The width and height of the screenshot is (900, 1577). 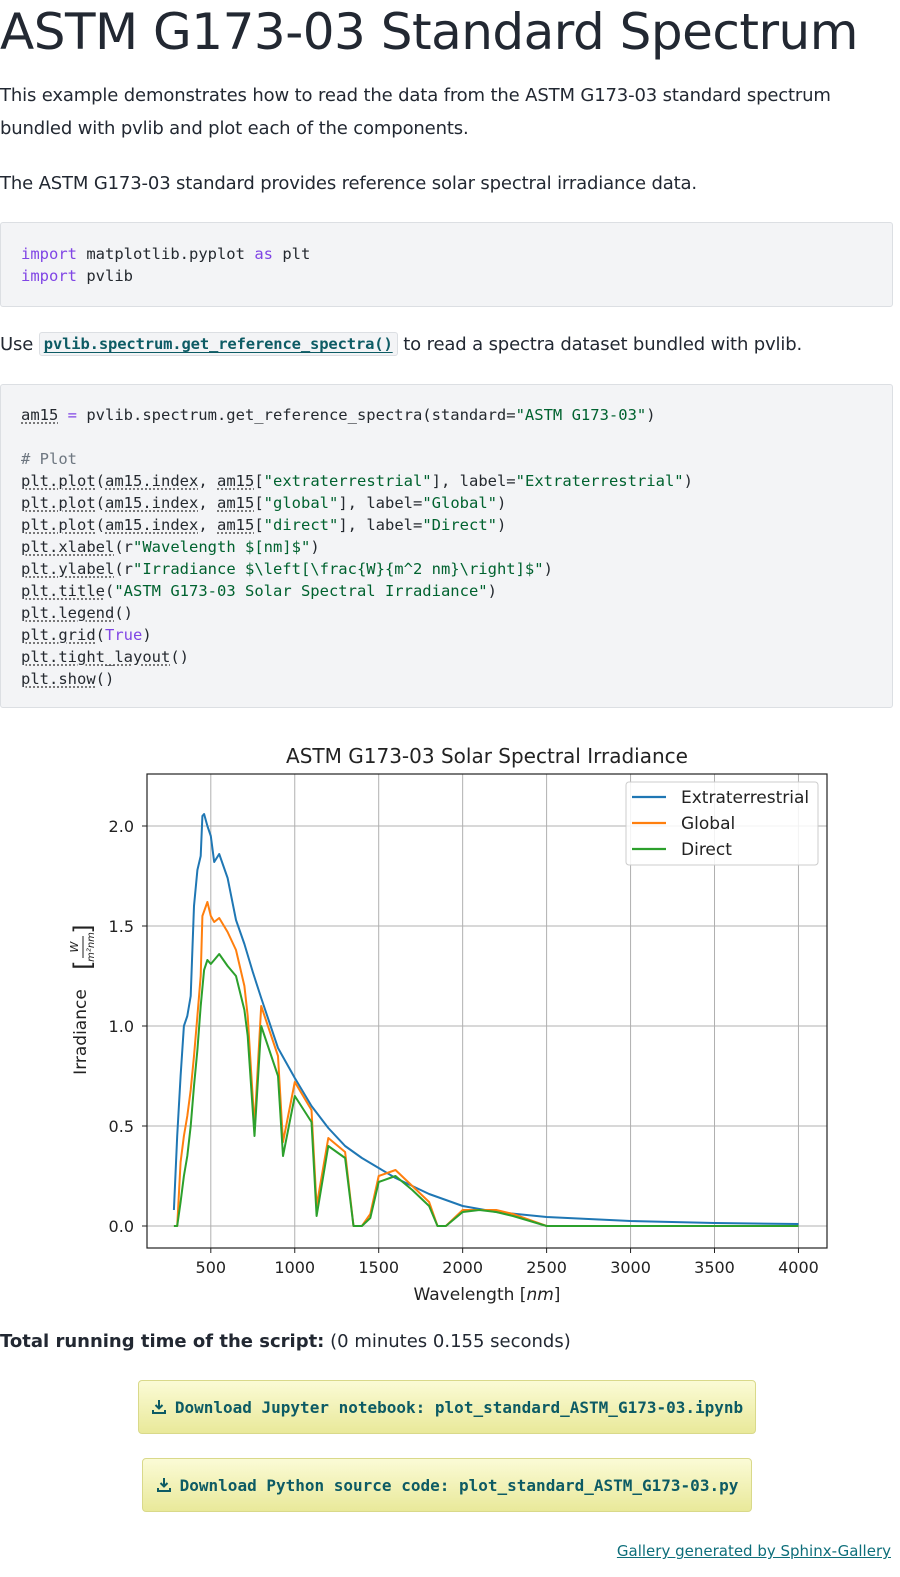 I want to click on y-tick-label: 1.5, so click(x=121, y=926).